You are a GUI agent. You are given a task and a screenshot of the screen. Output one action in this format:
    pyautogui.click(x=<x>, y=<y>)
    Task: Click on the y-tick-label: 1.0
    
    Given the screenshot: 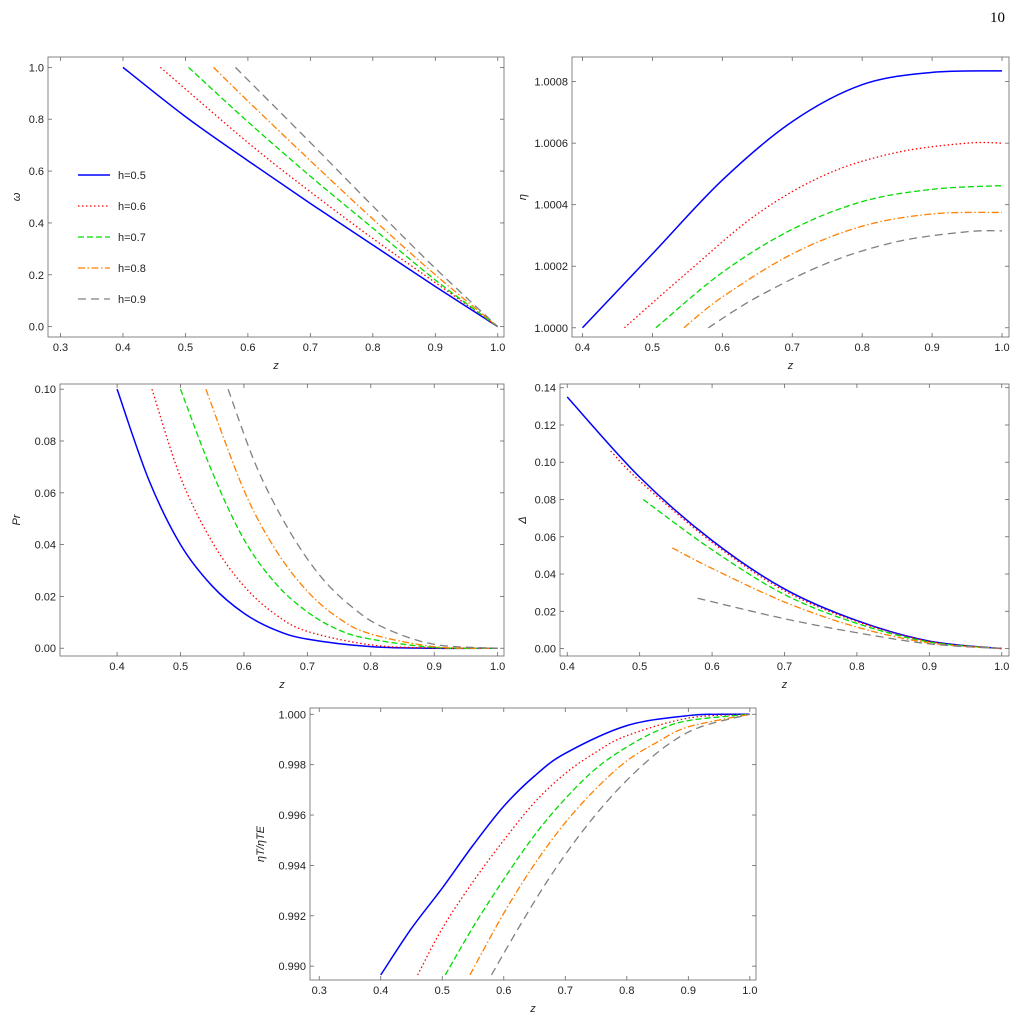 What is the action you would take?
    pyautogui.click(x=36, y=68)
    